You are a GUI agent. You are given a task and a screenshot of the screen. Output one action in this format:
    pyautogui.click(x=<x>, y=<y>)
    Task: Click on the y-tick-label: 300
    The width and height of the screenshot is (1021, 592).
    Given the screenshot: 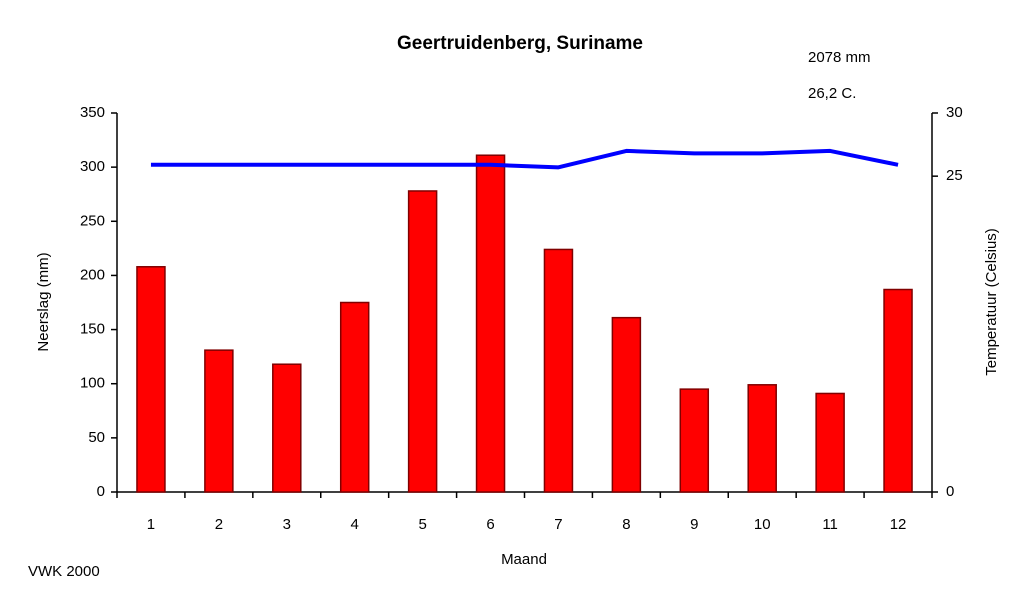 What is the action you would take?
    pyautogui.click(x=92, y=166)
    